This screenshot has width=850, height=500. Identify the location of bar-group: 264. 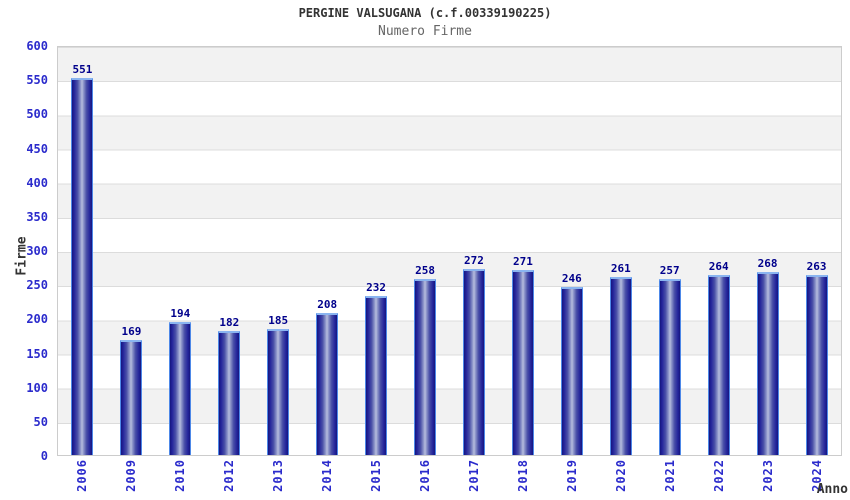
(718, 251).